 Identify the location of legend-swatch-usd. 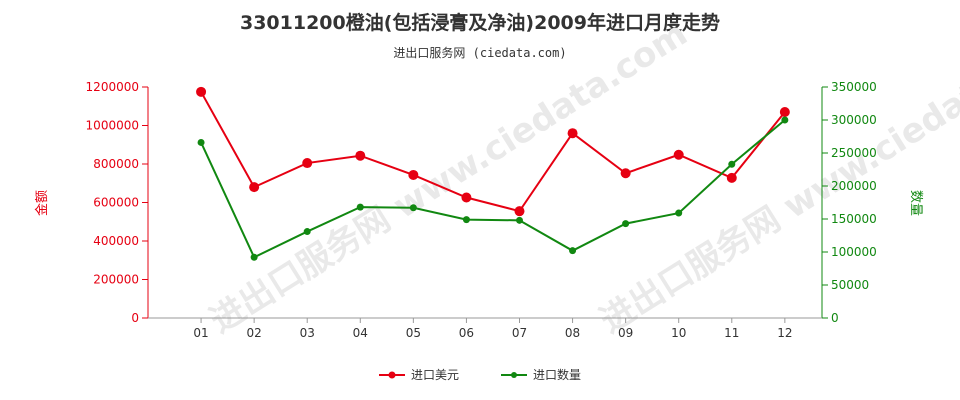
(391, 374).